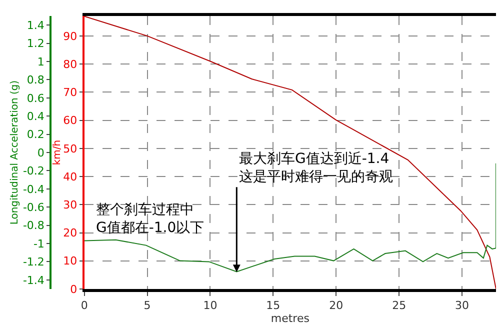 Image resolution: width=500 pixels, height=336 pixels. What do you see at coordinates (38, 243) in the screenshot?
I see `y2-tick-label: -1` at bounding box center [38, 243].